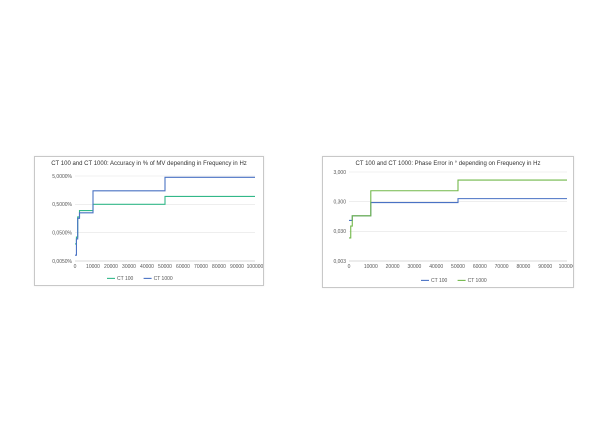 The width and height of the screenshot is (594, 445). Describe the element at coordinates (75, 267) in the screenshot. I see `accuracy-x-tick-label: 0` at that location.